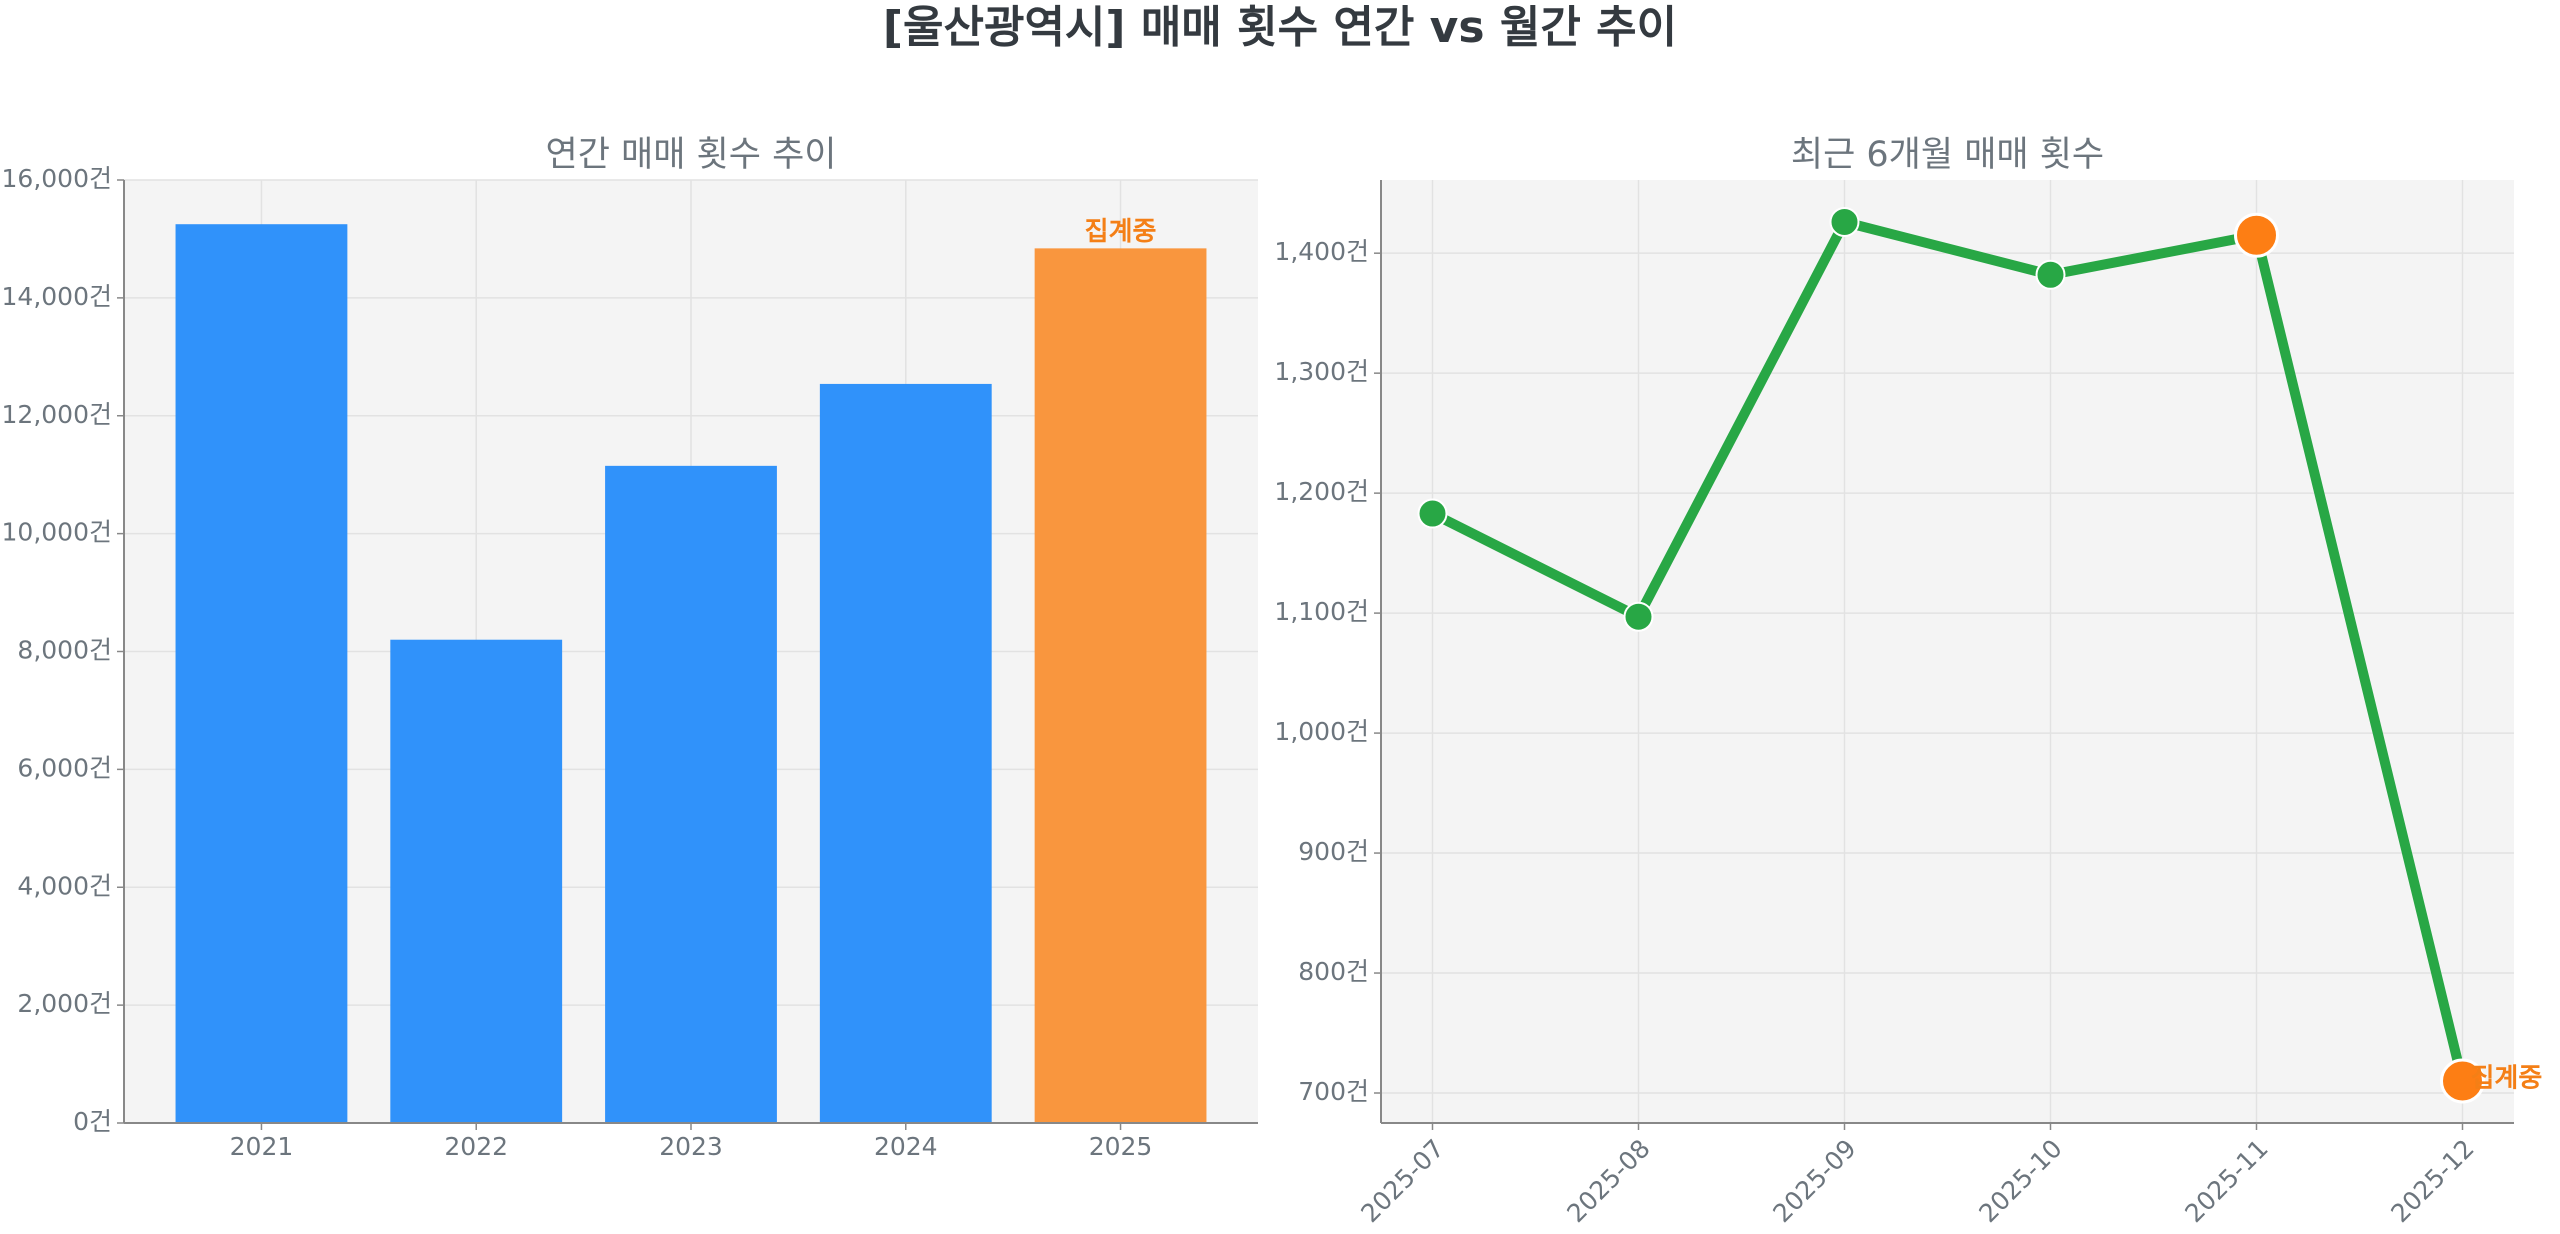 The width and height of the screenshot is (2560, 1234). What do you see at coordinates (64, 650) in the screenshot?
I see `y-tick-label: 8,000건` at bounding box center [64, 650].